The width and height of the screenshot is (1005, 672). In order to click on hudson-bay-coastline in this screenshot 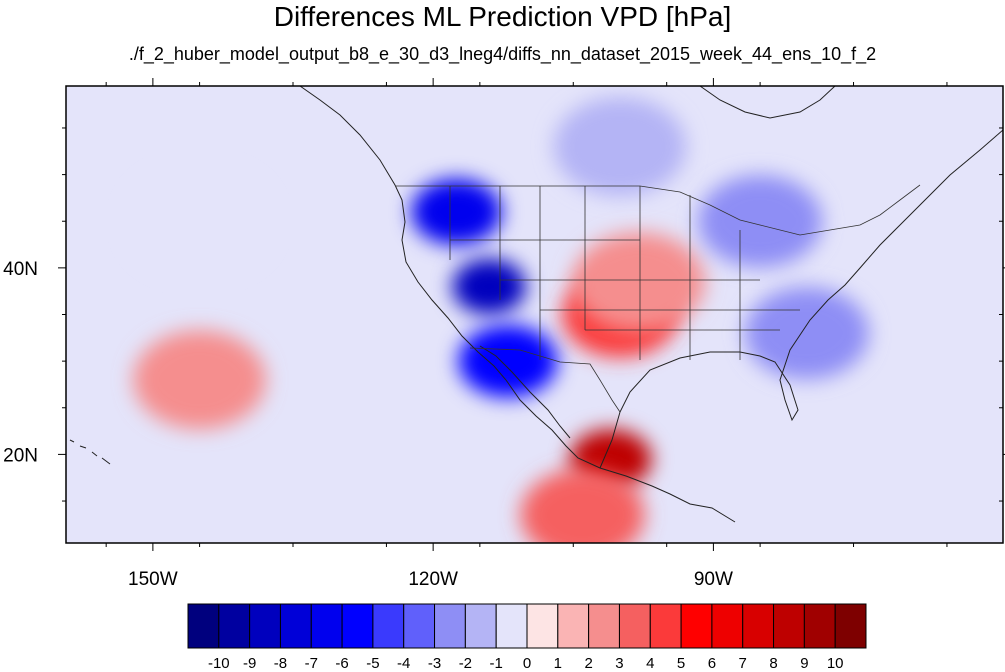, I will do `click(767, 102)`.